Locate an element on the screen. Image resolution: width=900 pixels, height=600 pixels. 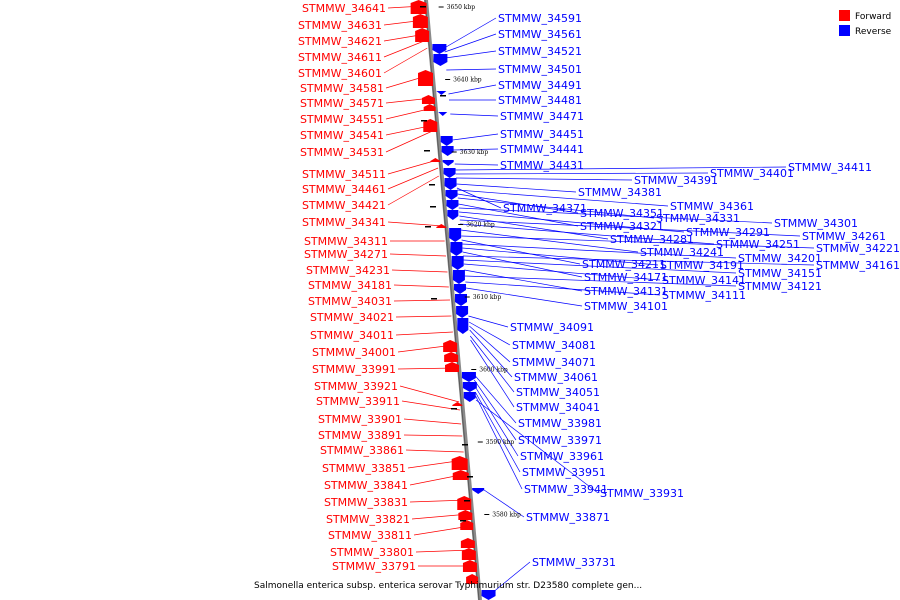
gene-label: STMMW_34481 is located at coordinates (540, 100).